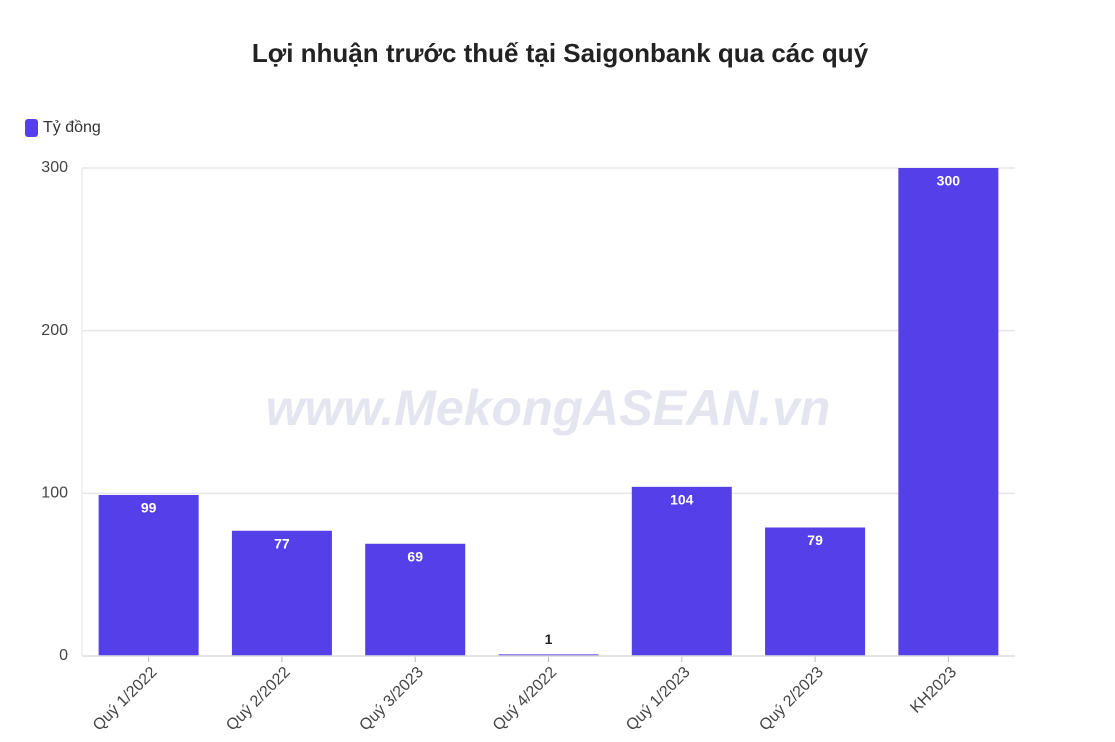  What do you see at coordinates (63, 655) in the screenshot?
I see `y-tick-label: 0` at bounding box center [63, 655].